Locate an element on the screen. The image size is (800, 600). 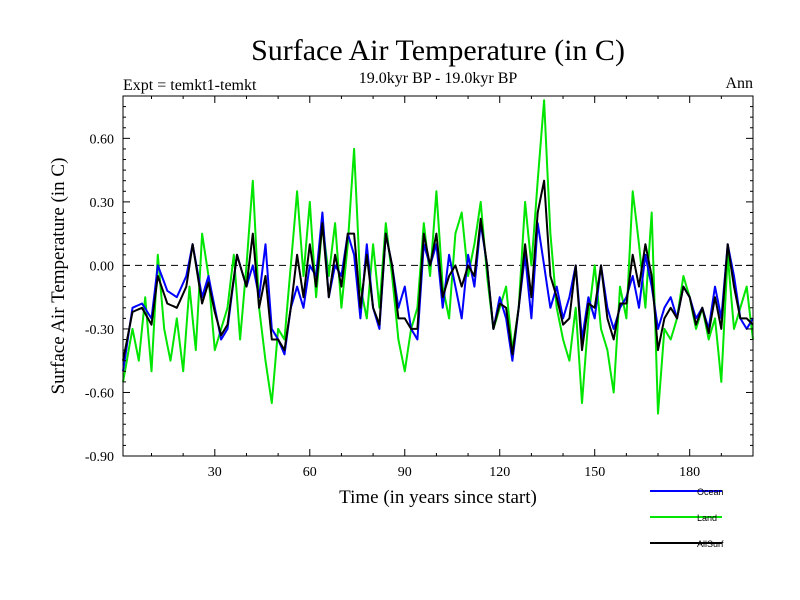
legend: Ocean Land AllSurf is located at coordinates (687, 518).